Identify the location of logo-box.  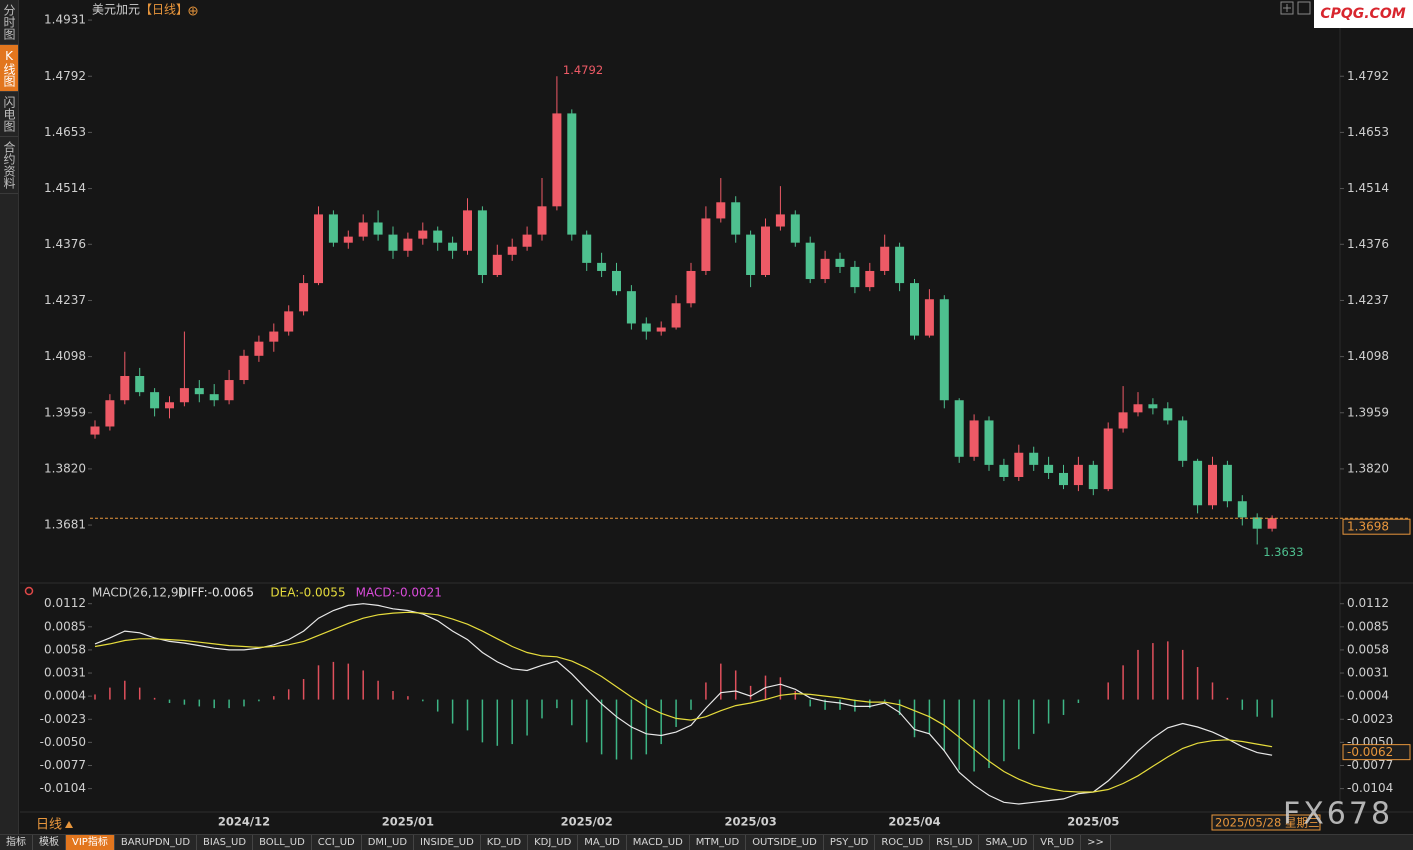
(1363, 14).